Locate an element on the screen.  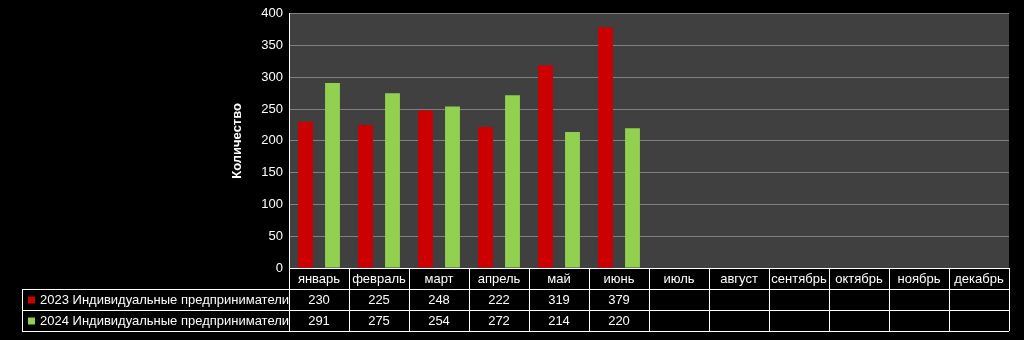
data-label: 248 is located at coordinates (439, 300).